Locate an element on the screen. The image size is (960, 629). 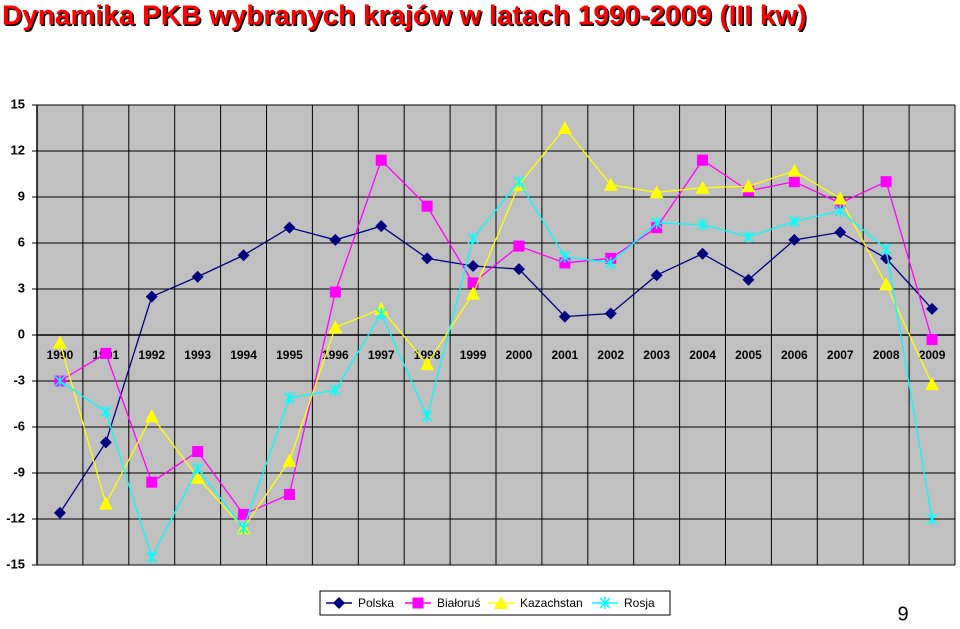
x-tick-label: 1993 is located at coordinates (197, 355).